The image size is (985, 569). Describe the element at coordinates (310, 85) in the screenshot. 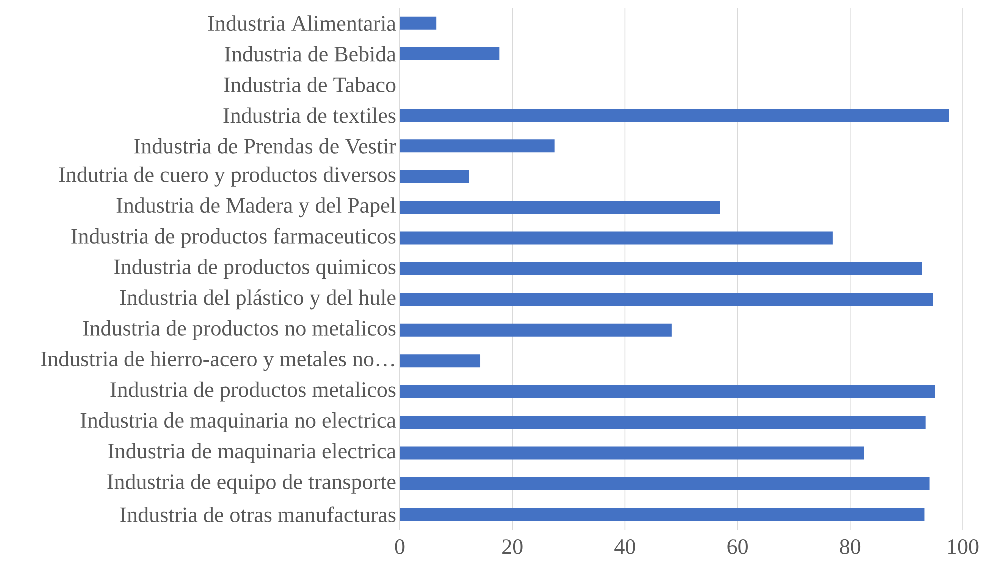

I see `y-tick-label: Industria de Tabaco` at that location.